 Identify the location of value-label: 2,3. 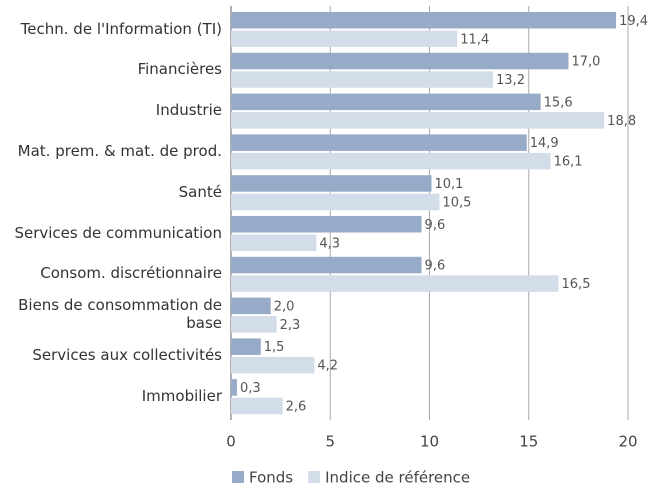
(290, 325).